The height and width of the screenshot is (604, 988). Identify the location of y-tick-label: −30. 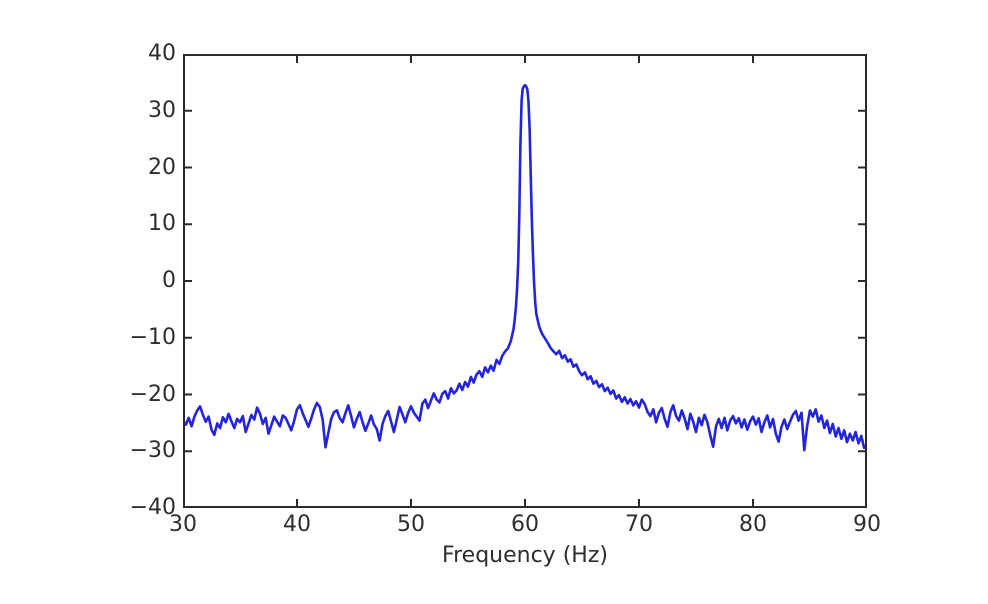
(152, 451).